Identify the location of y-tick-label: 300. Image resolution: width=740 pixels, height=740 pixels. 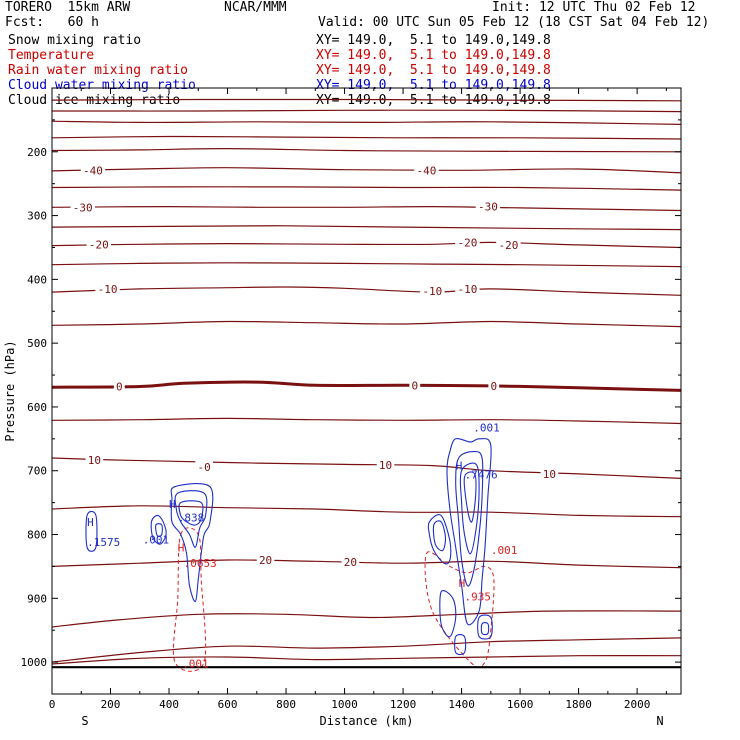
(37, 216).